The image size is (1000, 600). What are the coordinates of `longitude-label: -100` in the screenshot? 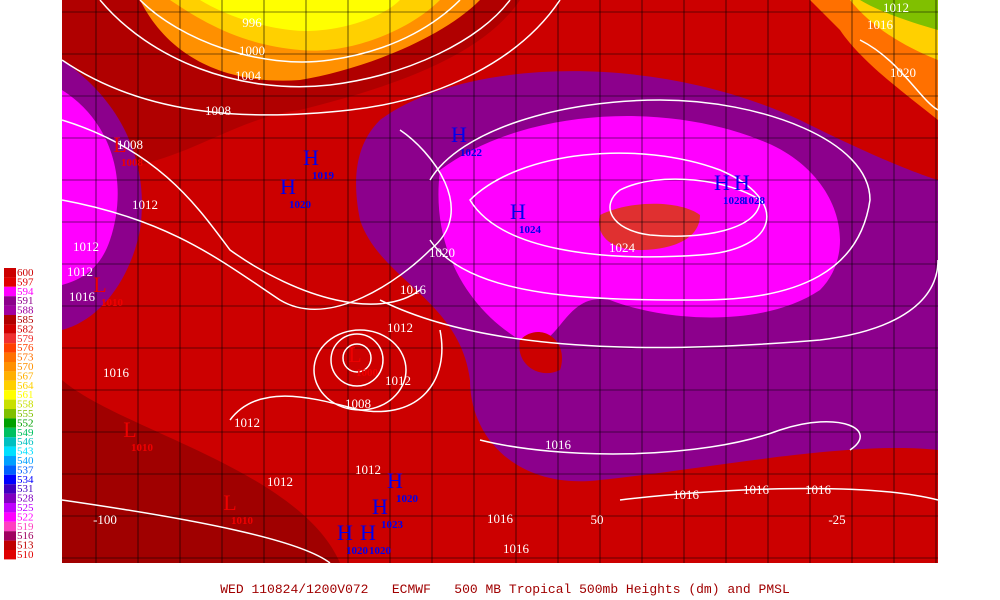 It's located at (105, 519).